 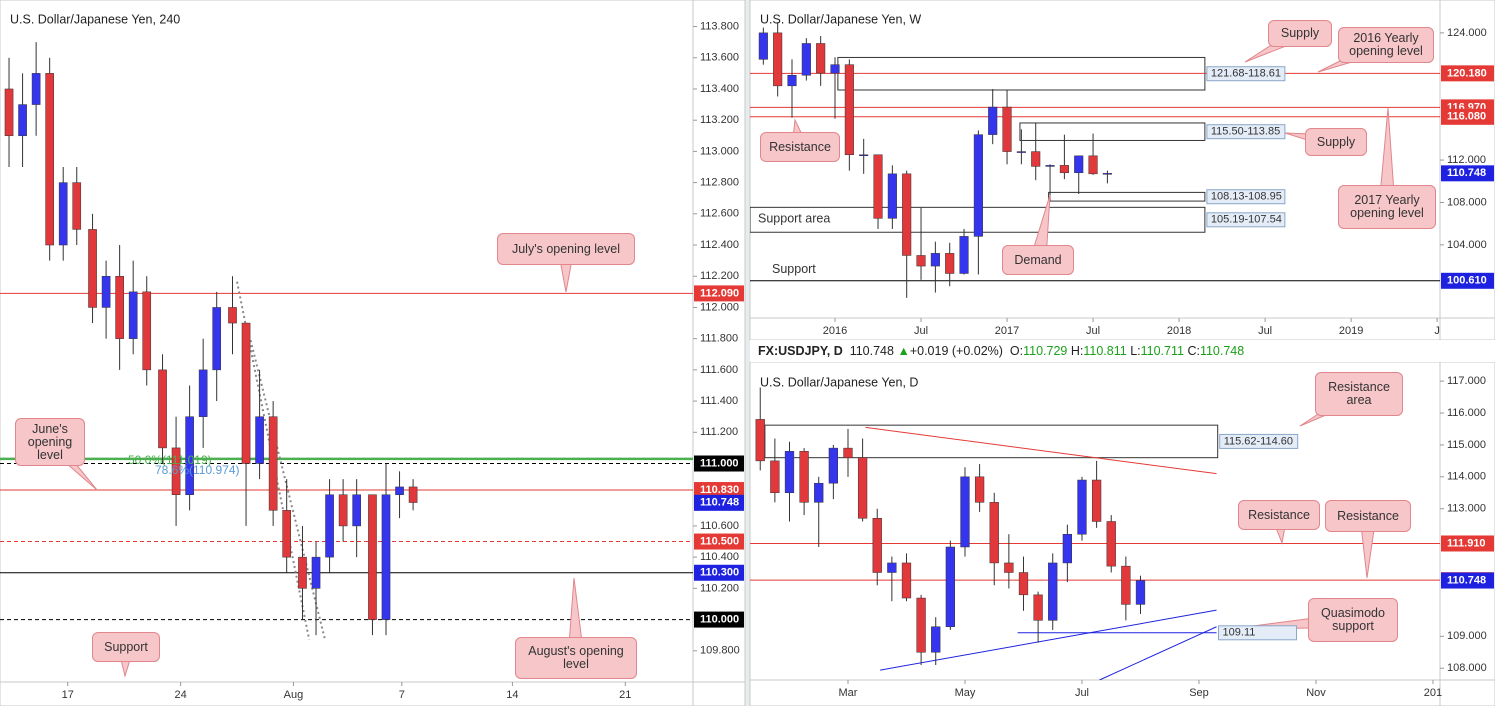 I want to click on c-label: C:, so click(x=1193, y=351).